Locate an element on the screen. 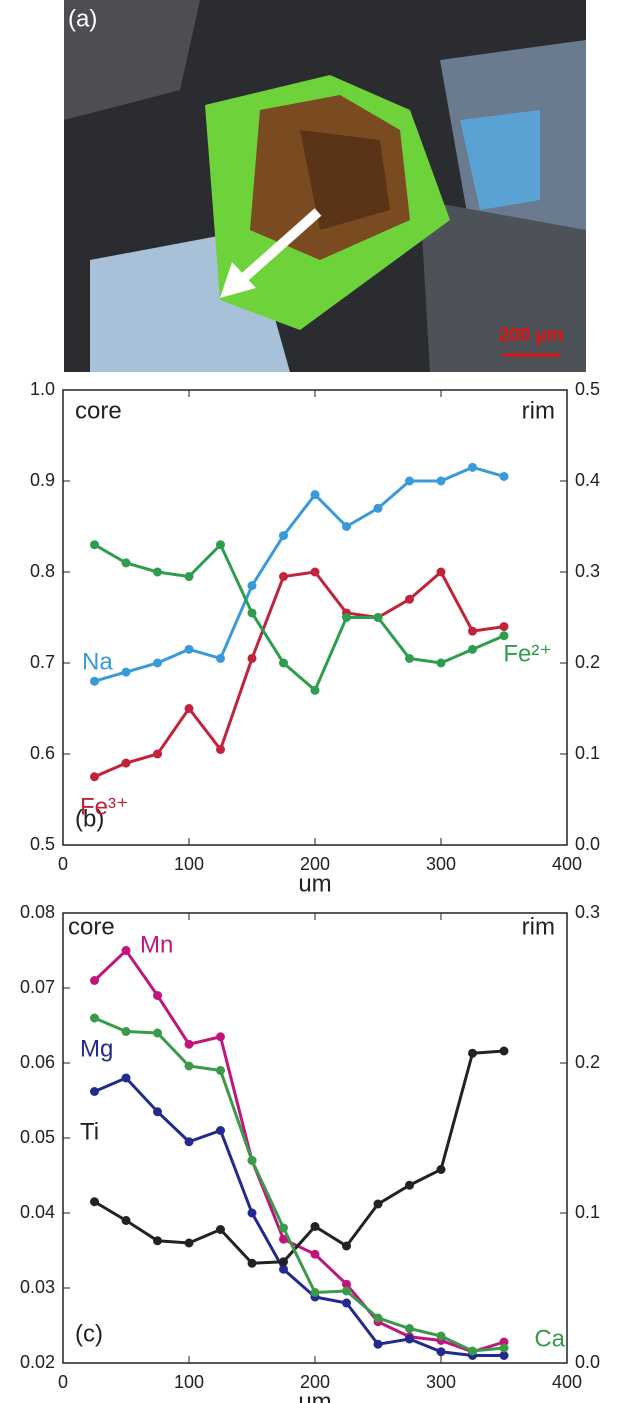 Image resolution: width=622 pixels, height=1403 pixels. y-tick-label: 0.03 is located at coordinates (37, 1287).